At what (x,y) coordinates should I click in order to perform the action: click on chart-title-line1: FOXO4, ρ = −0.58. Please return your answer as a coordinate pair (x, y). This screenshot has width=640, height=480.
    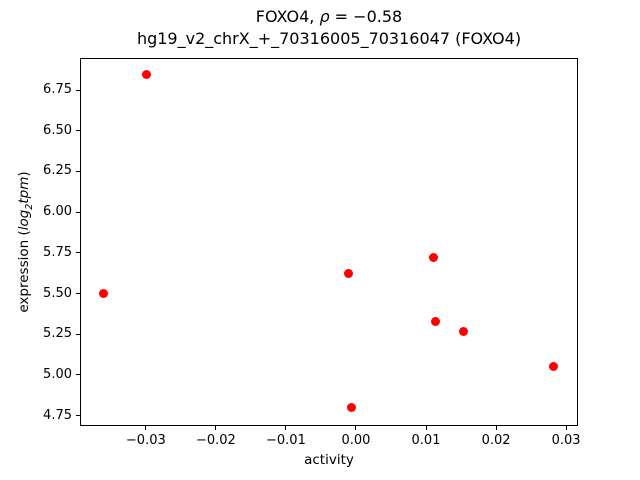
    Looking at the image, I should click on (329, 17).